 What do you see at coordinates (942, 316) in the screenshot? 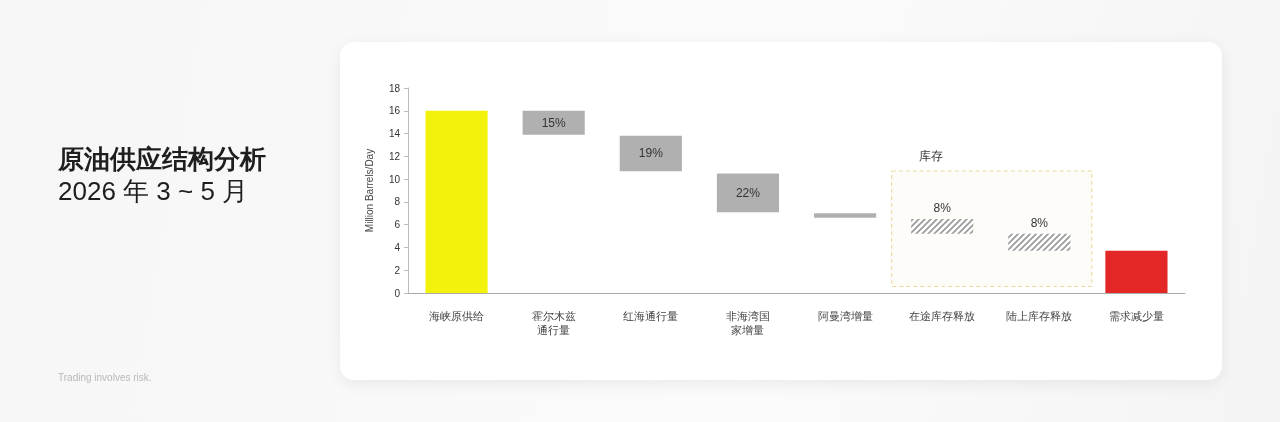
I see `x-tick-label: 在途库存释放` at bounding box center [942, 316].